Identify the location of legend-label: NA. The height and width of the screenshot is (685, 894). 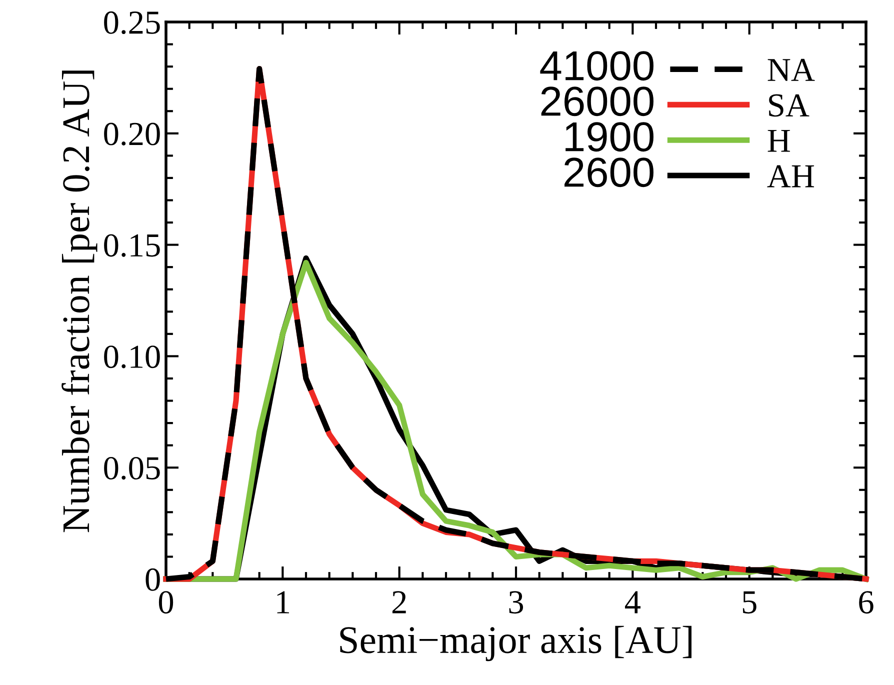
(791, 69).